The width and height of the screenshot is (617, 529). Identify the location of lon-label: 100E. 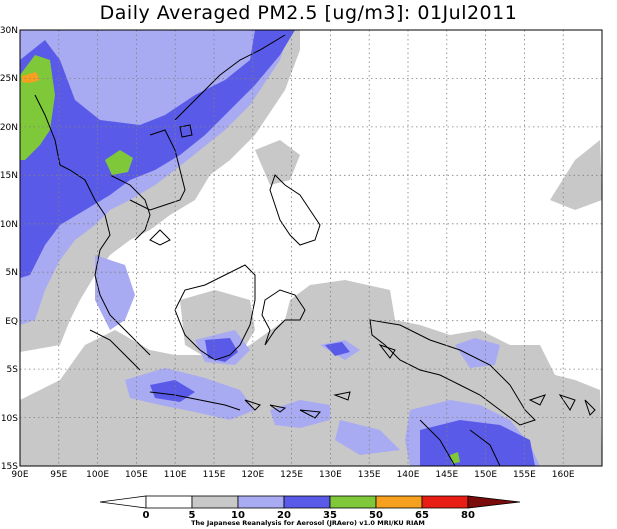
(97, 475).